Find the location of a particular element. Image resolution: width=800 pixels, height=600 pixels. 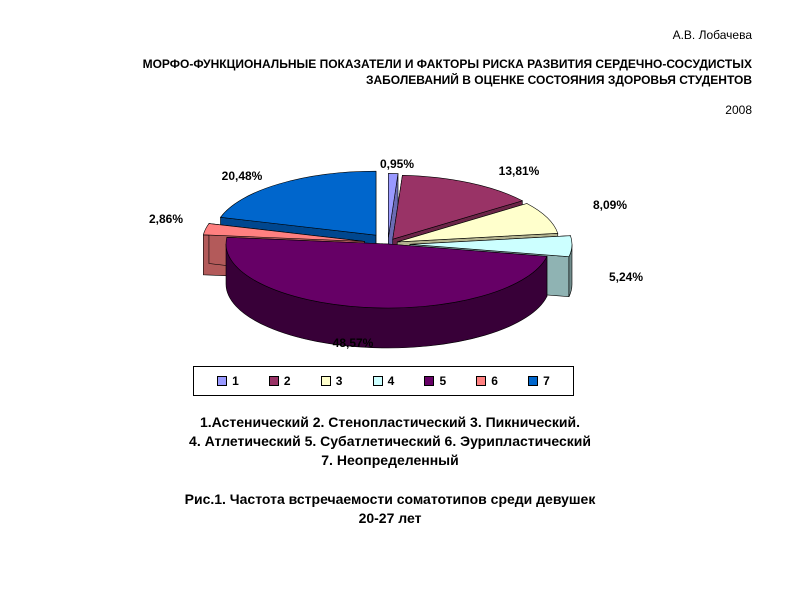

figure-title-line-2: 20-27 лет is located at coordinates (390, 518).